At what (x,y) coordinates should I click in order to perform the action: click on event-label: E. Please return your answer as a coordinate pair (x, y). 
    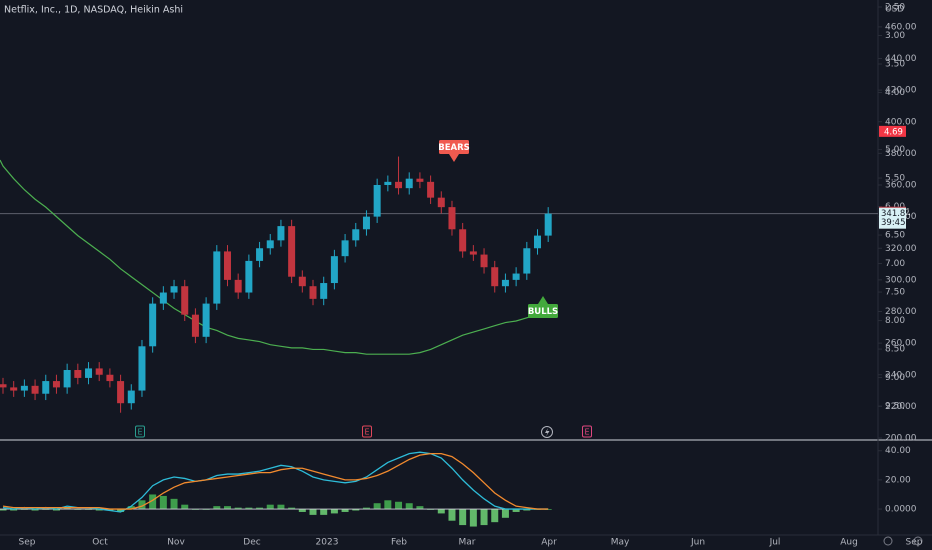
    Looking at the image, I should click on (586, 432).